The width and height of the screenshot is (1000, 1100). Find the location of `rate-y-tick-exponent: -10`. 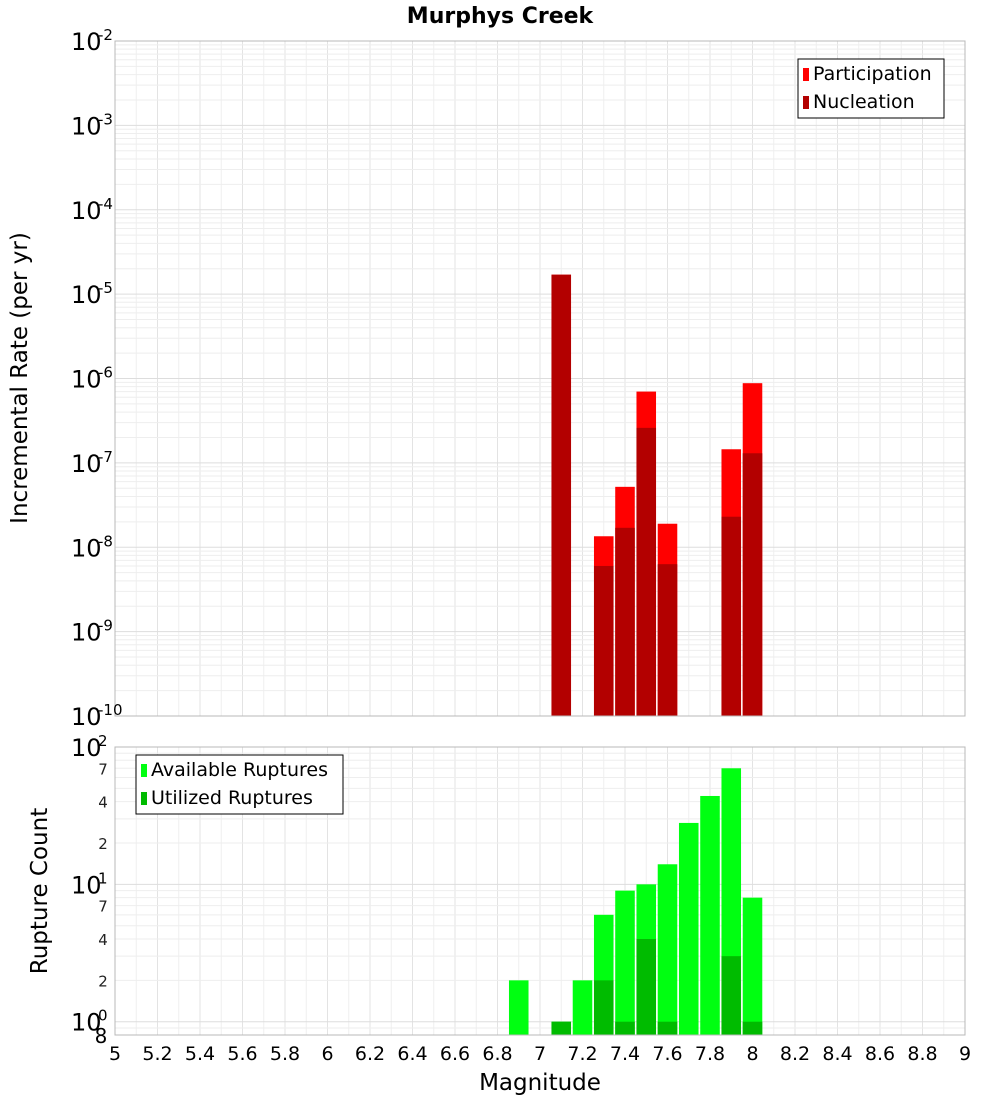

rate-y-tick-exponent: -10 is located at coordinates (110, 710).